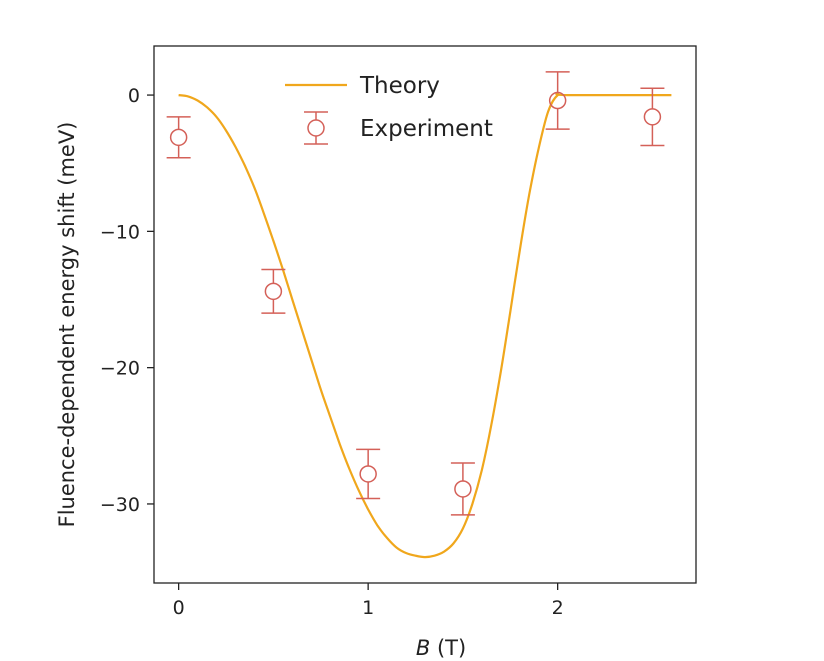 The image size is (824, 661). I want to click on legend: Theory Experiment, so click(389, 109).